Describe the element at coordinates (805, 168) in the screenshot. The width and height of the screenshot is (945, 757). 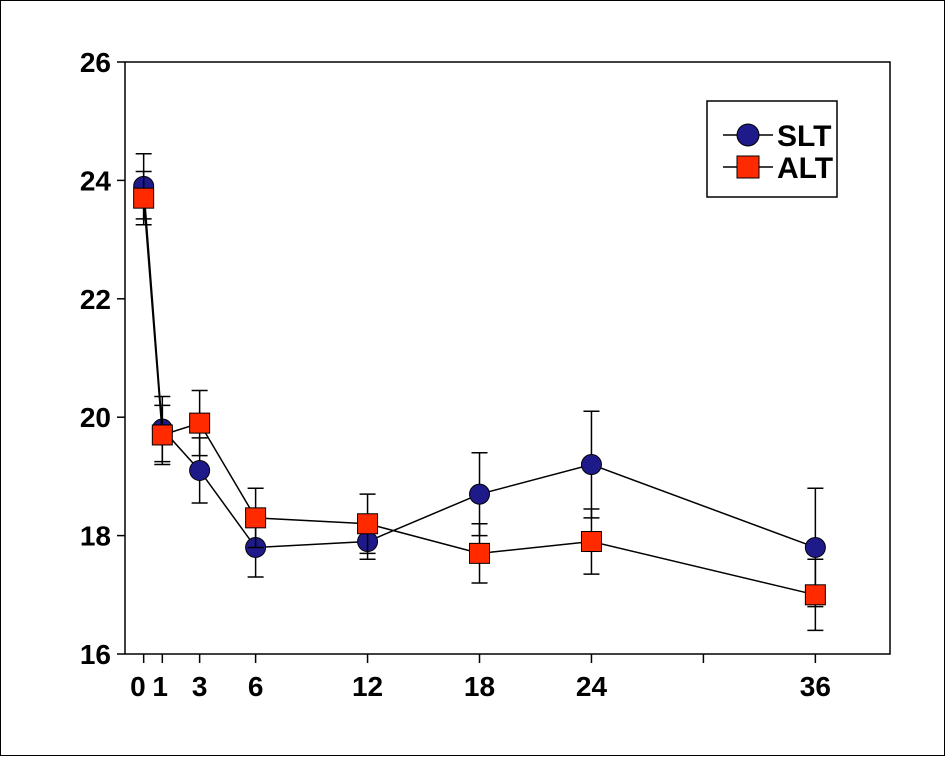
I see `legend-label-alt: ALT` at that location.